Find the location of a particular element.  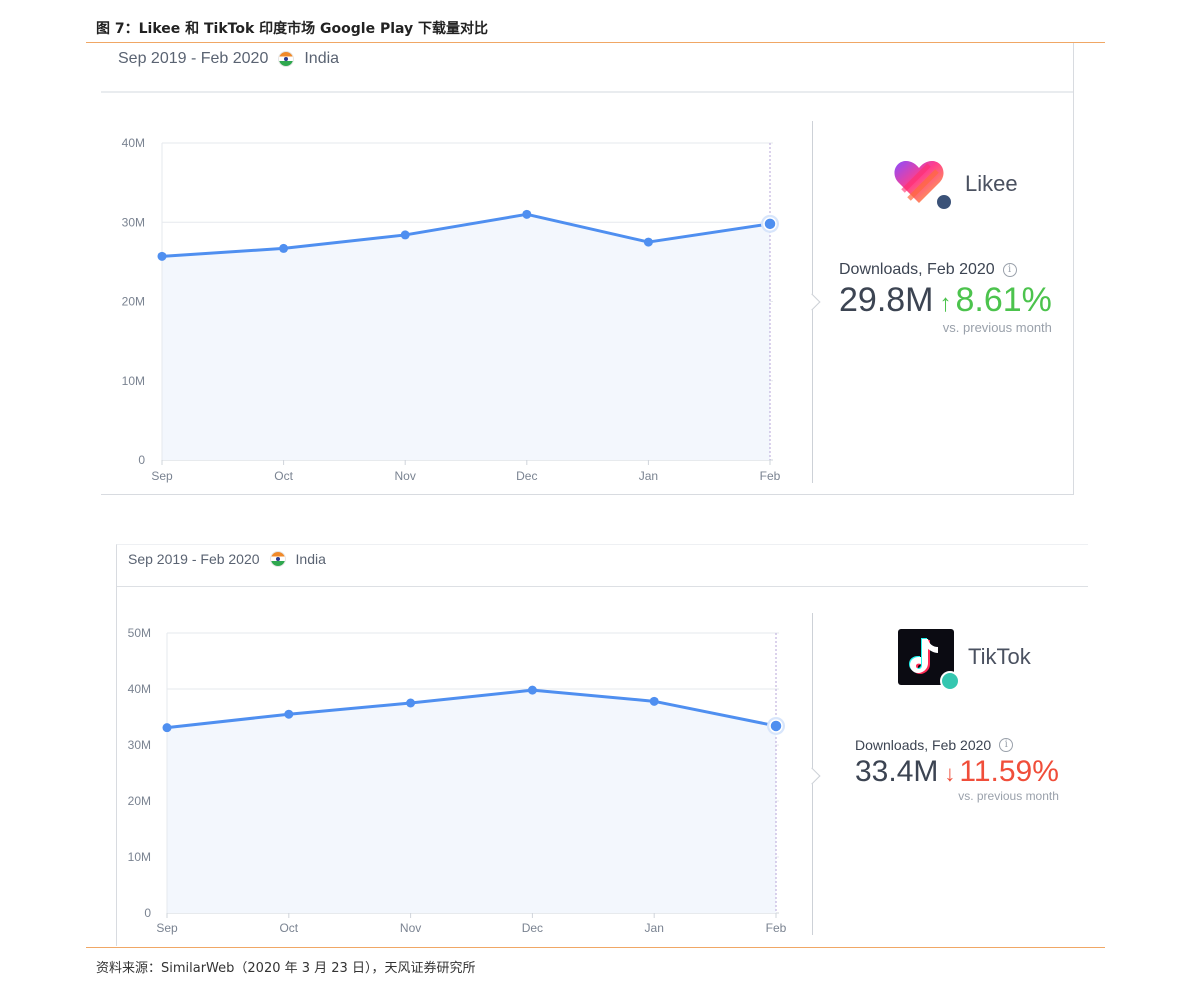

tiktok-logo-icon is located at coordinates (929, 660).